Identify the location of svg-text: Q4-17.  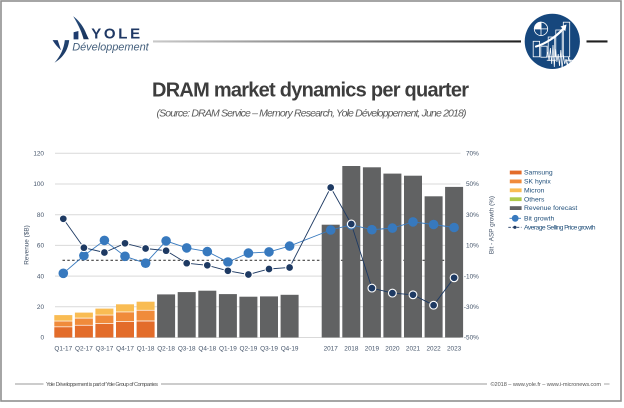
(125, 349).